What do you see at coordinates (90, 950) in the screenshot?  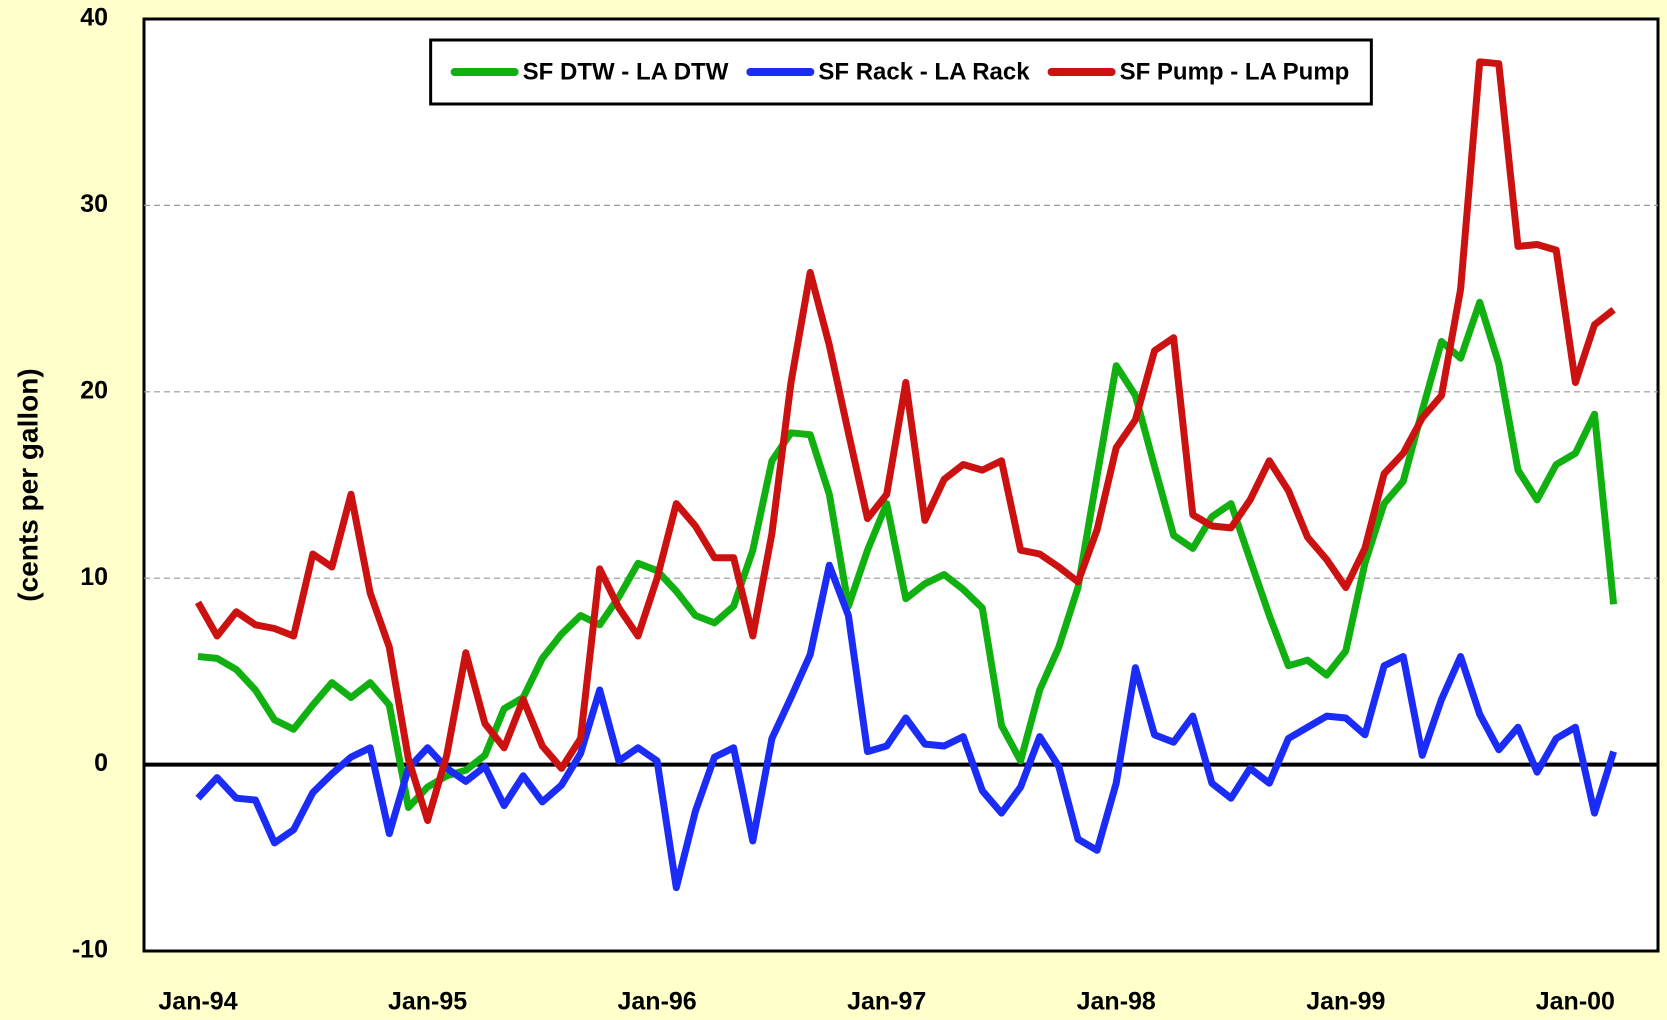 I see `y-tick-label: -10` at bounding box center [90, 950].